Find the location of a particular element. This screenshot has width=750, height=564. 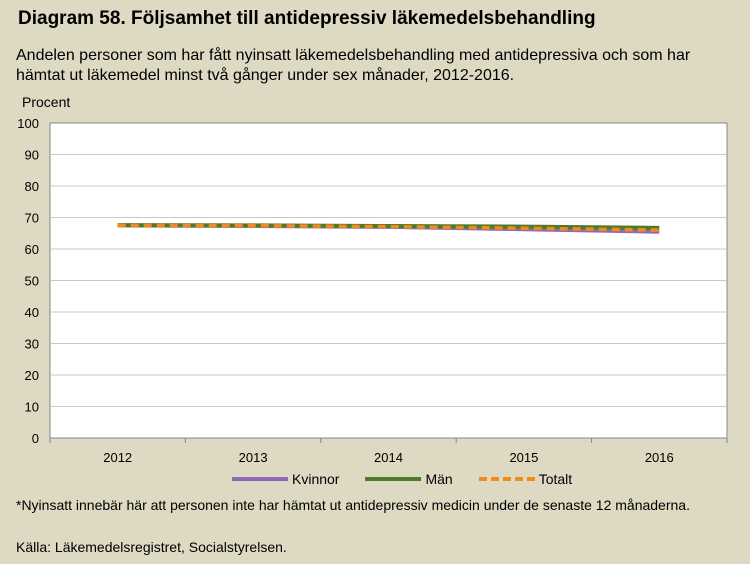

x-axis-ticks: 2012 2013 2014 2015 2016 is located at coordinates (388, 451).